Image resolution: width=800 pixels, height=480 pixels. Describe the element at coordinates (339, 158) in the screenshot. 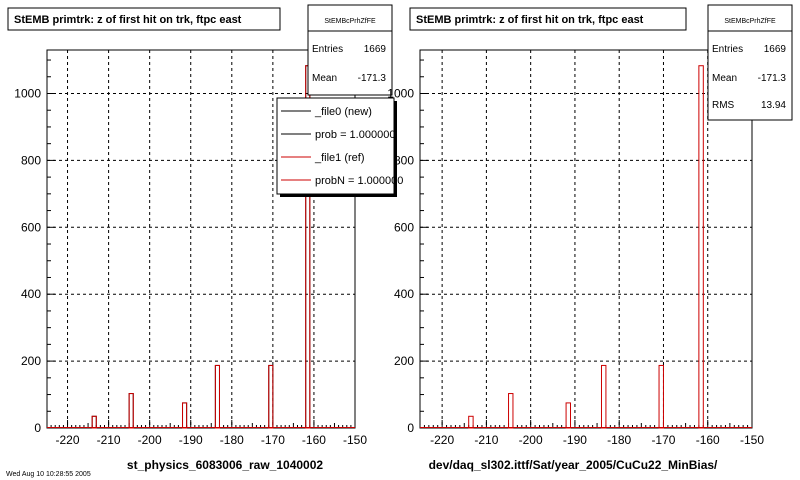

I see `legend-label: _file1 (ref)` at that location.